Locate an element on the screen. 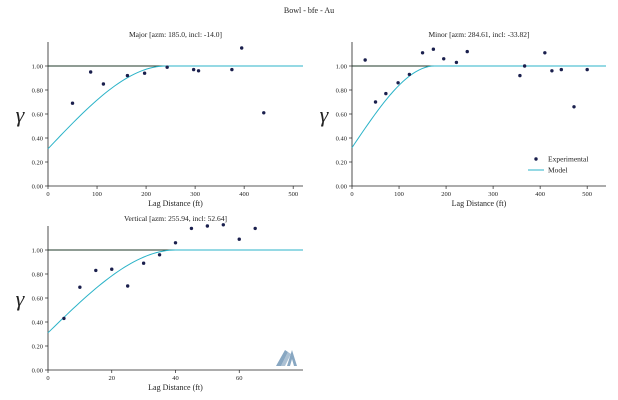 The image size is (618, 400). legend-label-model: Model is located at coordinates (558, 170).